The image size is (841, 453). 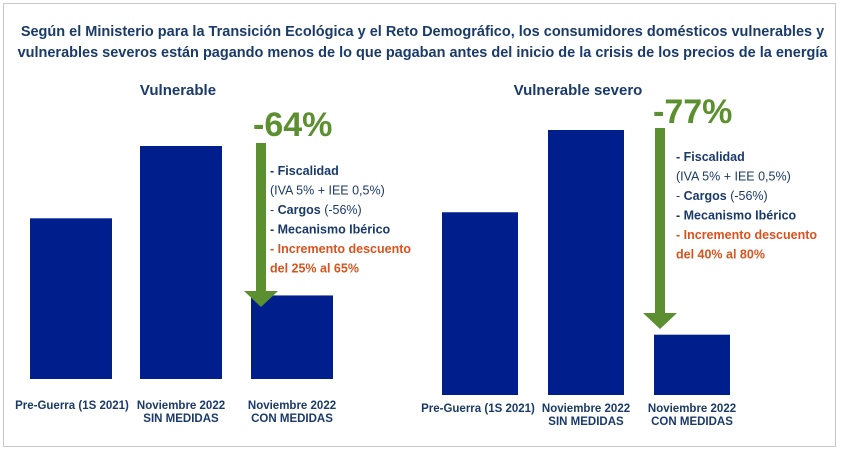 What do you see at coordinates (292, 412) in the screenshot?
I see `panel-1-category-label-3: Noviembre 2022 CON MEDIDAS` at bounding box center [292, 412].